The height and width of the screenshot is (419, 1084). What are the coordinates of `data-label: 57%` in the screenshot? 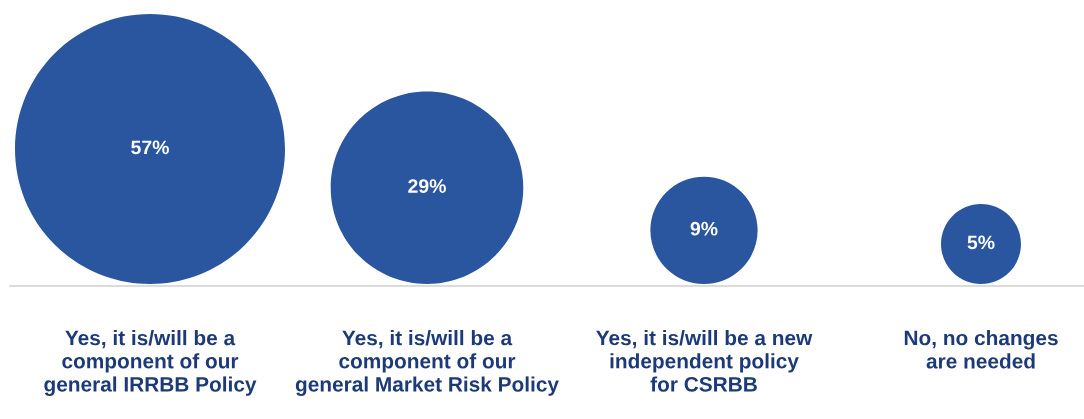 It's located at (150, 147).